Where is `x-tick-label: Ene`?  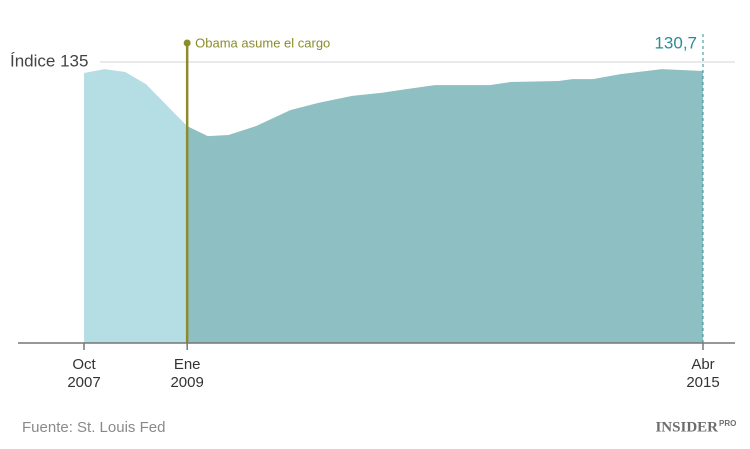
x-tick-label: Ene is located at coordinates (187, 364).